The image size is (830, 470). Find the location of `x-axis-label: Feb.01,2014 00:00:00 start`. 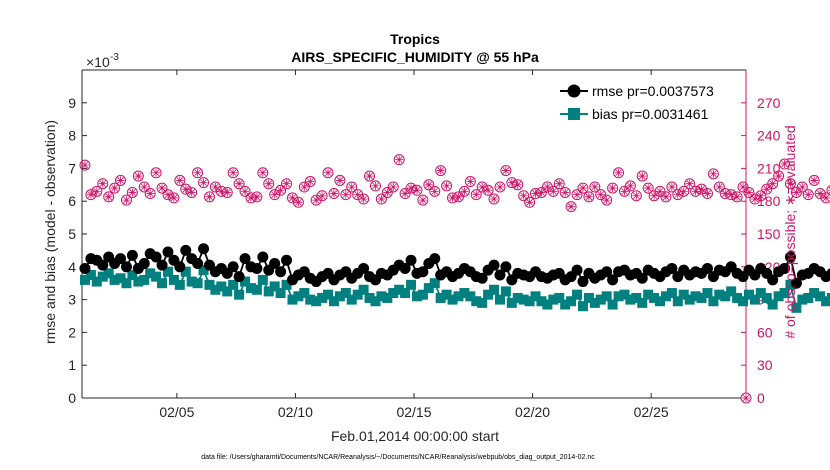

x-axis-label: Feb.01,2014 00:00:00 start is located at coordinates (415, 436).